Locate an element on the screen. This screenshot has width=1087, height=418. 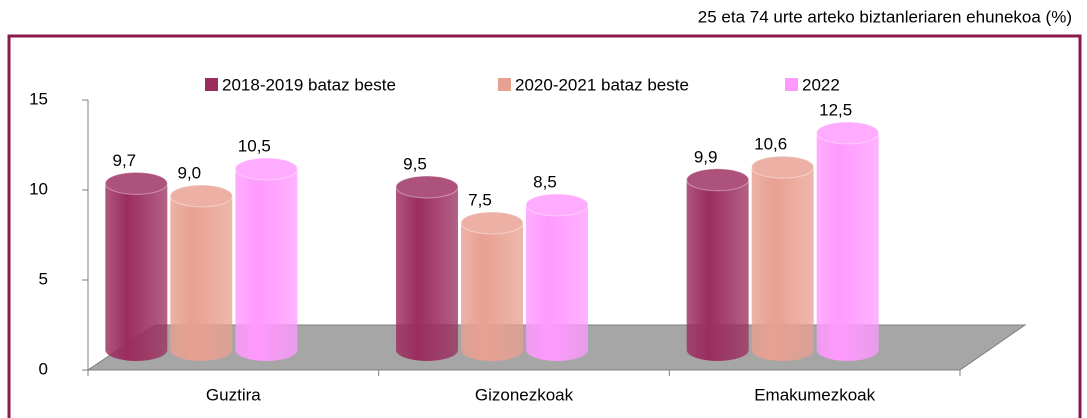
legend-label: 2020-2021 bataz beste is located at coordinates (602, 84).